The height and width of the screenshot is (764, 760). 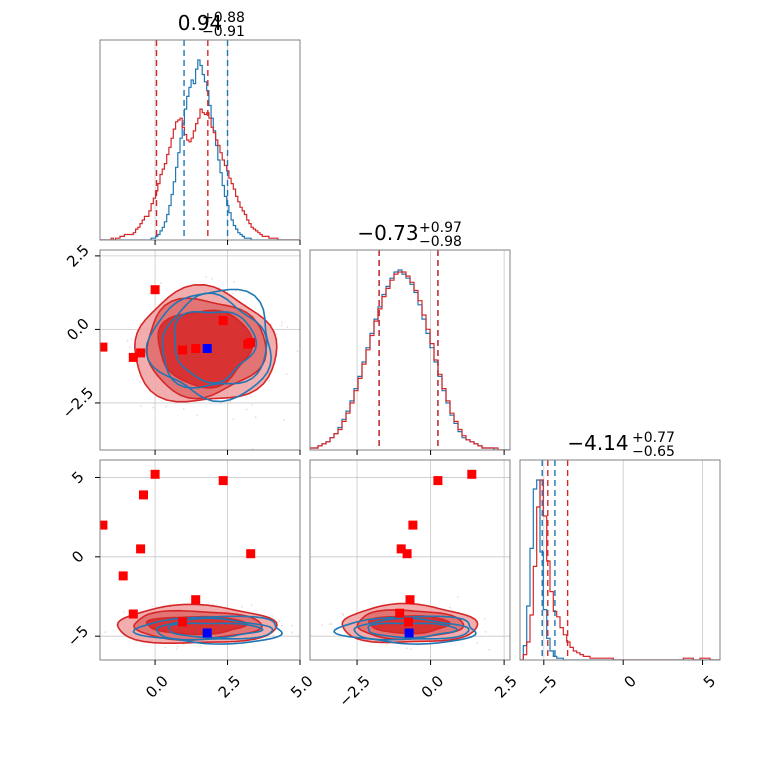 I want to click on xtick-label-2-2: 5, so click(x=709, y=681).